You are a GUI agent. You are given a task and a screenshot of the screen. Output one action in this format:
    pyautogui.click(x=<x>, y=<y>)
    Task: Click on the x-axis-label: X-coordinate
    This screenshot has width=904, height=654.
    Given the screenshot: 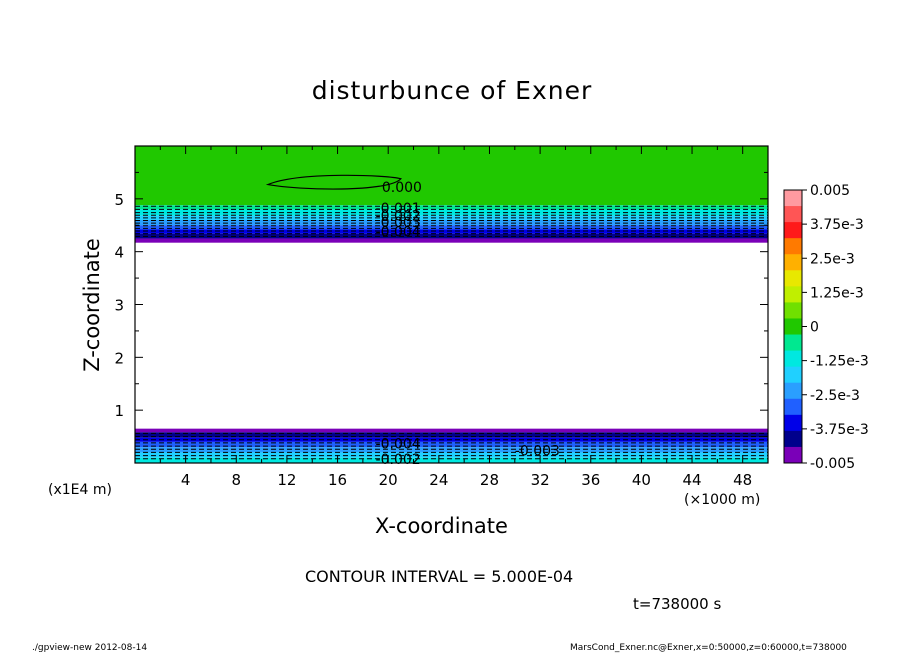 What is the action you would take?
    pyautogui.click(x=441, y=526)
    